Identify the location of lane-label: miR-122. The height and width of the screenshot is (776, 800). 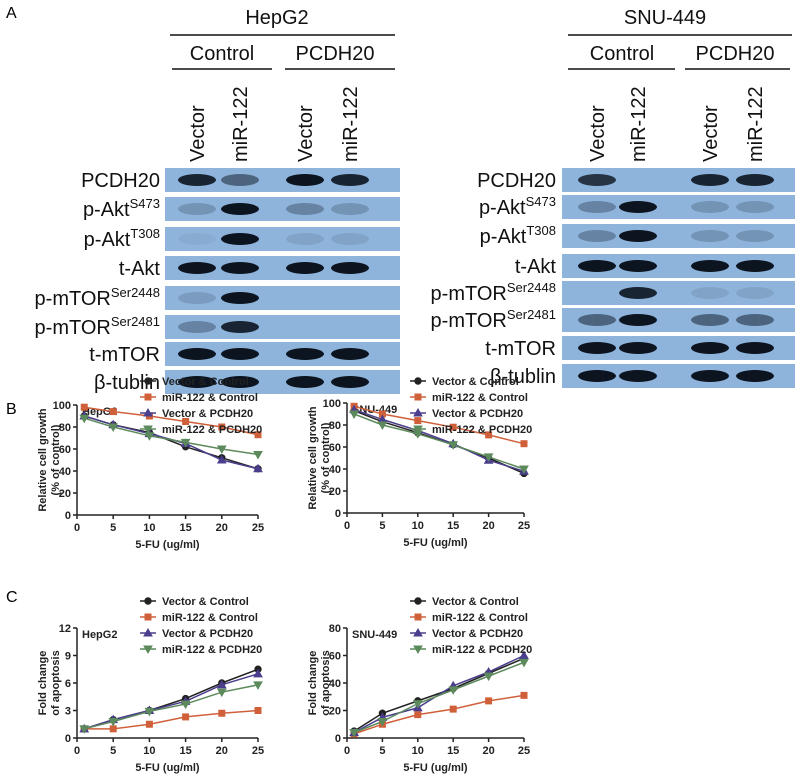
(241, 124).